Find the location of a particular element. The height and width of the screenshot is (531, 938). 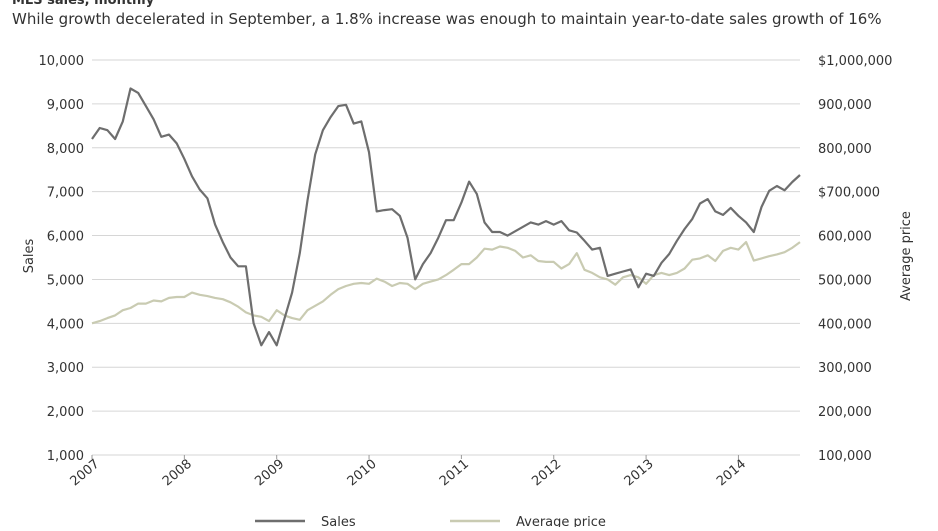

legend-label: Average price is located at coordinates (561, 521).